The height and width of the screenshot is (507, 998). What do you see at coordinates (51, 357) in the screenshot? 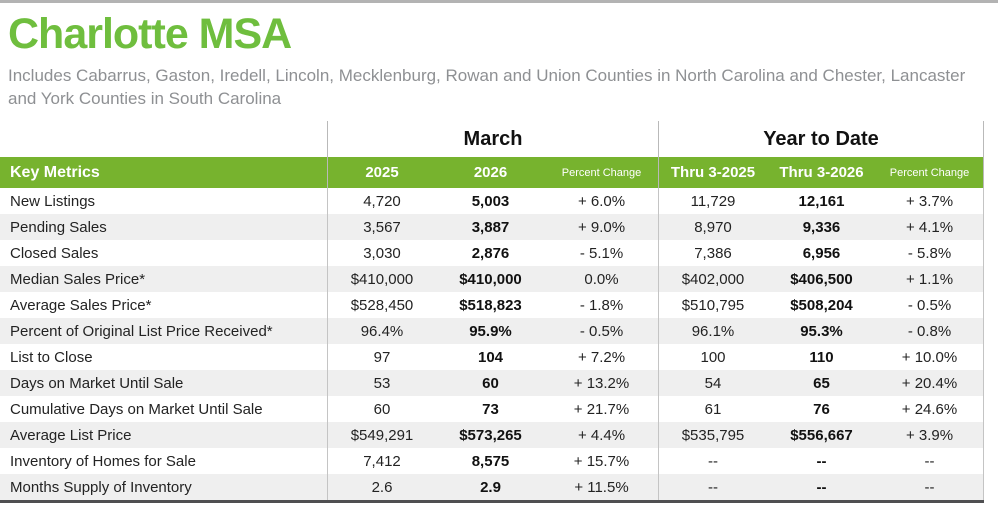
I see `metric-label: List to Close` at bounding box center [51, 357].